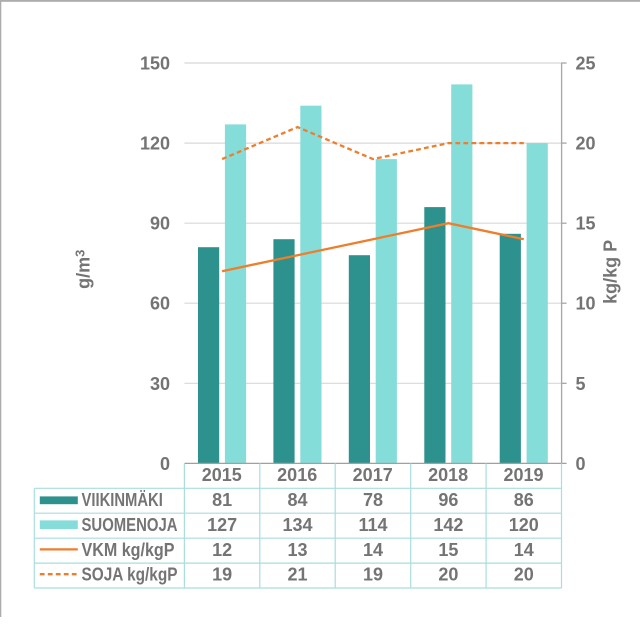 The width and height of the screenshot is (640, 637). I want to click on svg-text: 78, so click(373, 500).